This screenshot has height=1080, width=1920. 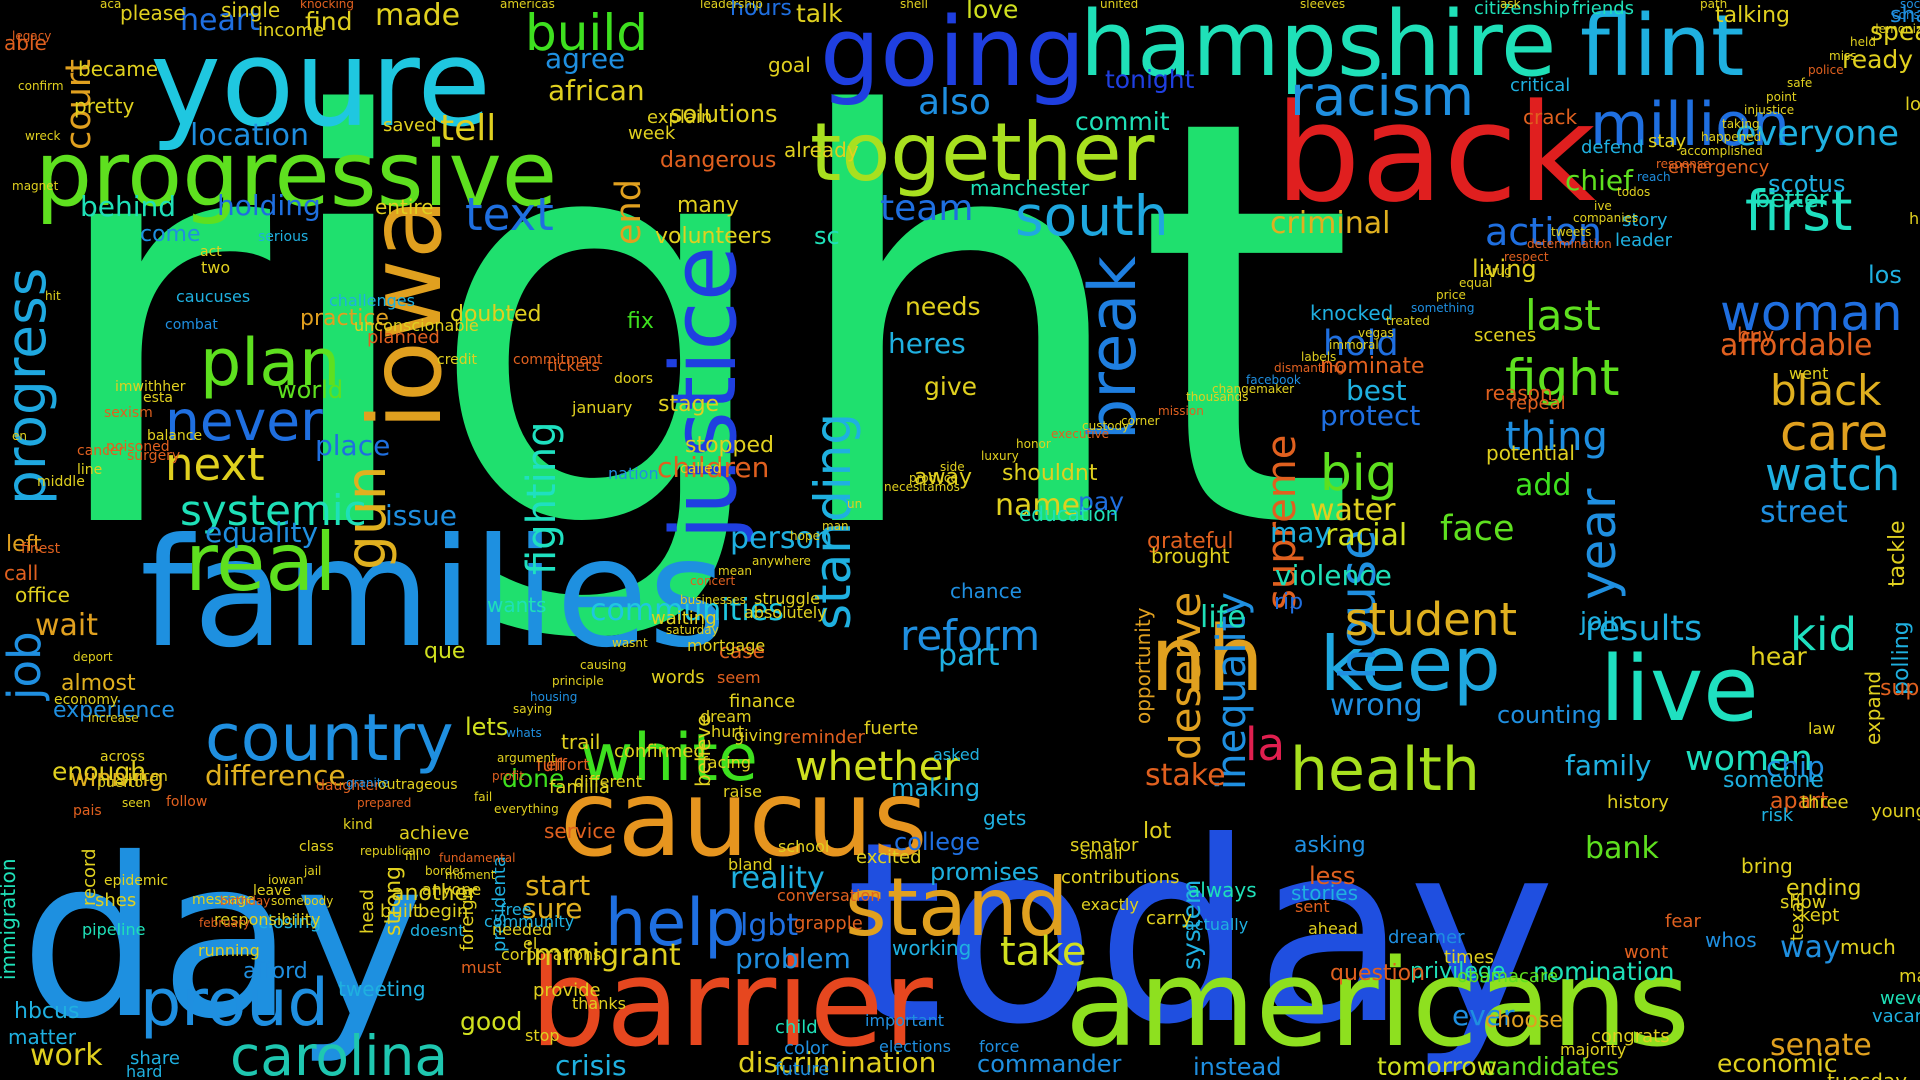 What do you see at coordinates (1300, 532) in the screenshot?
I see `word-may: may` at bounding box center [1300, 532].